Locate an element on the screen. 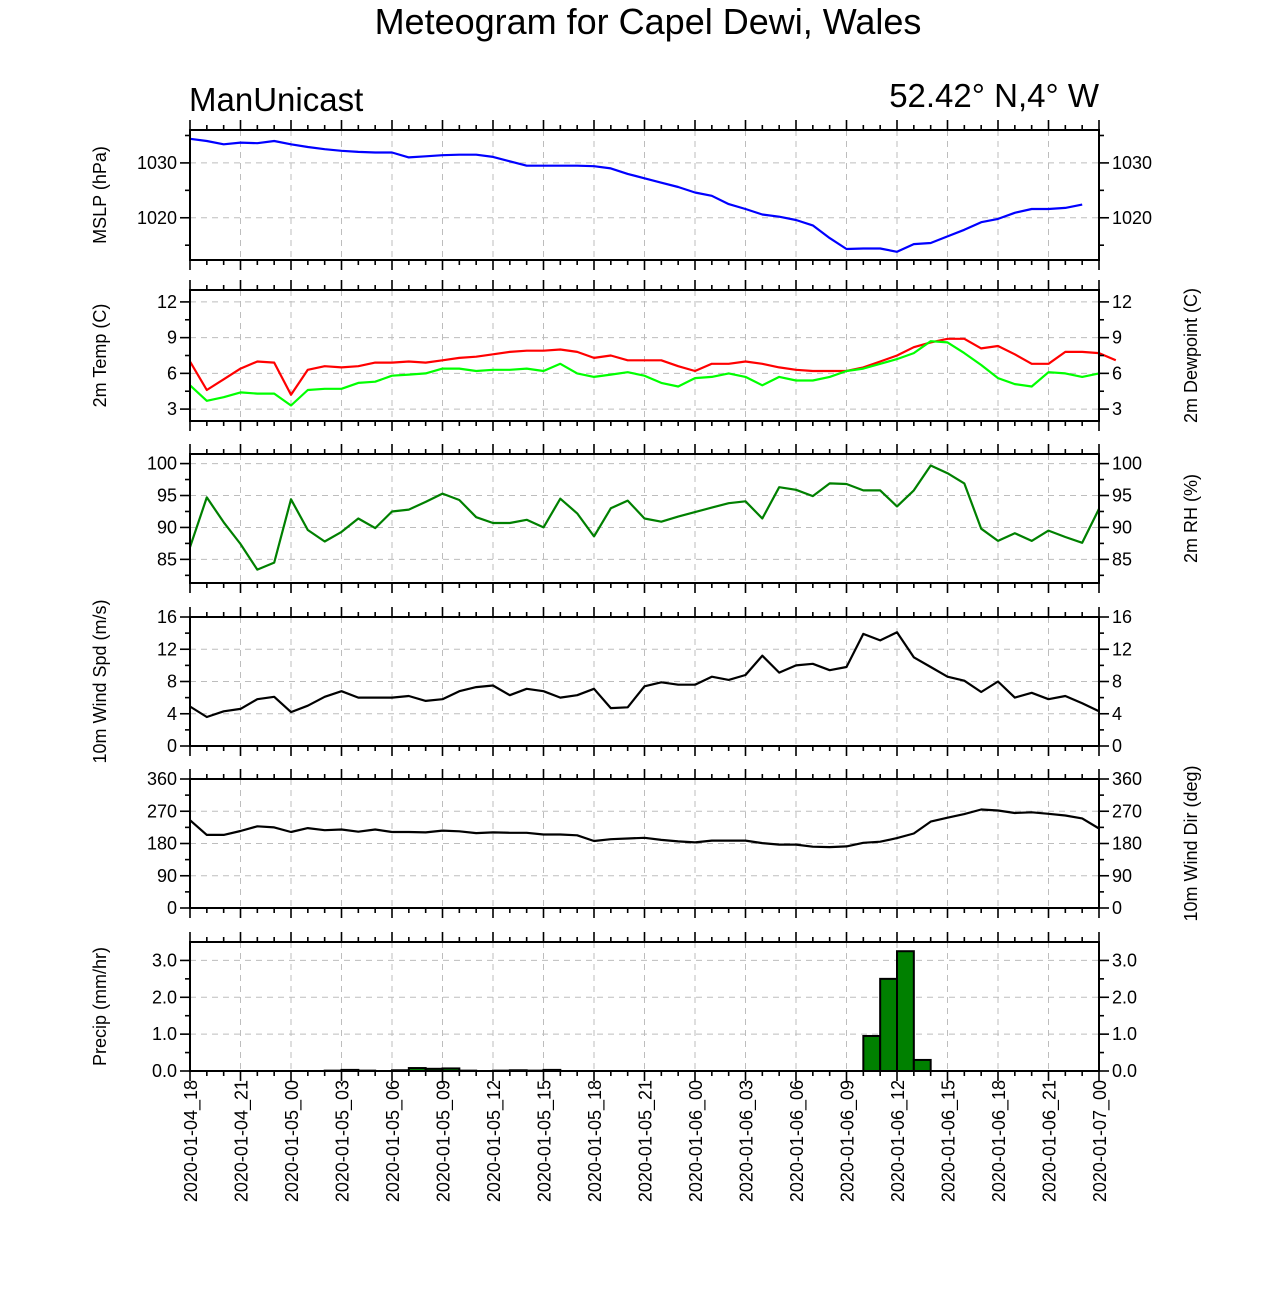 This screenshot has height=1299, width=1275. x-tick-label: 2020-01-05_03 is located at coordinates (343, 1141).